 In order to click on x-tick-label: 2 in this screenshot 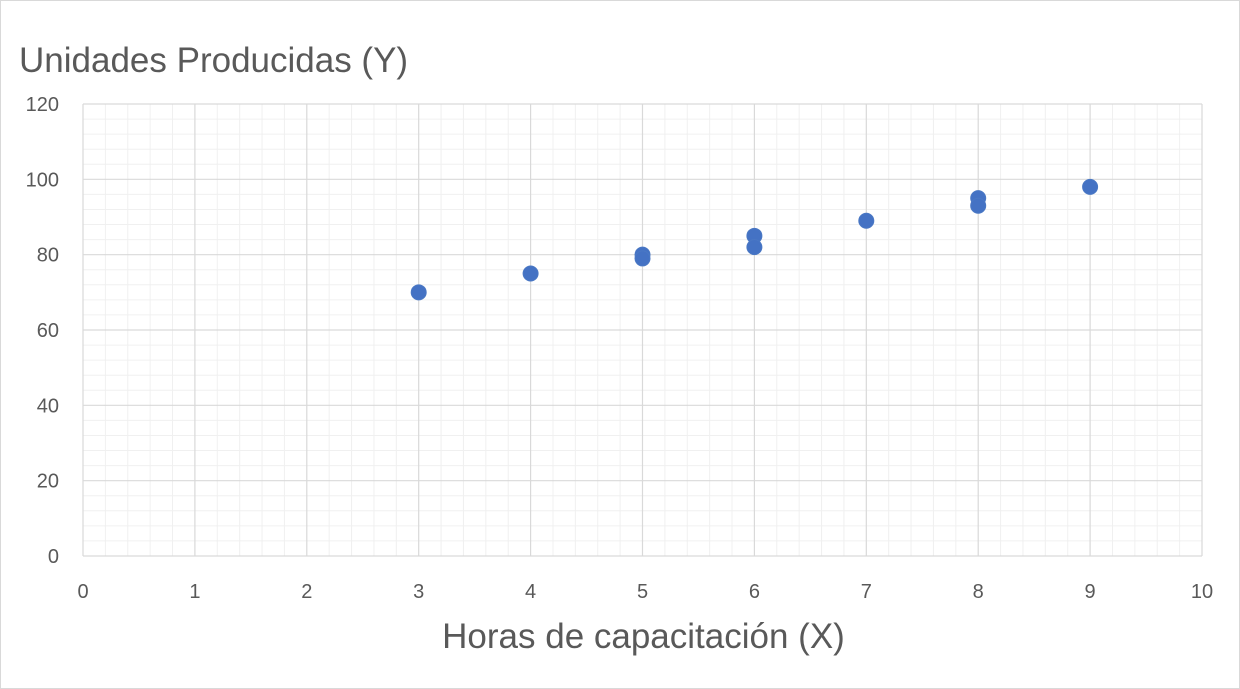, I will do `click(306, 592)`.